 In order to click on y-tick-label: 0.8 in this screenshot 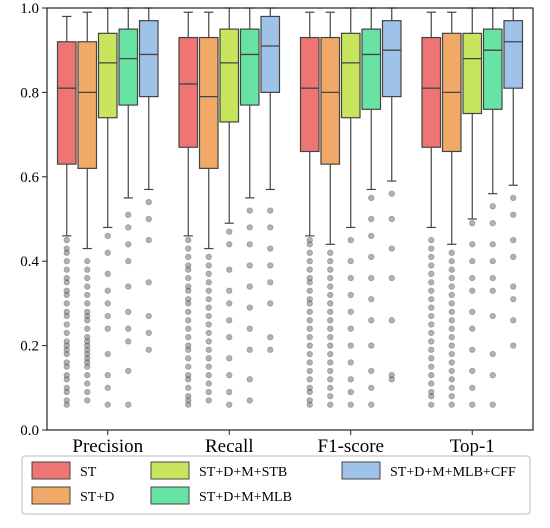, I will do `click(29, 93)`.